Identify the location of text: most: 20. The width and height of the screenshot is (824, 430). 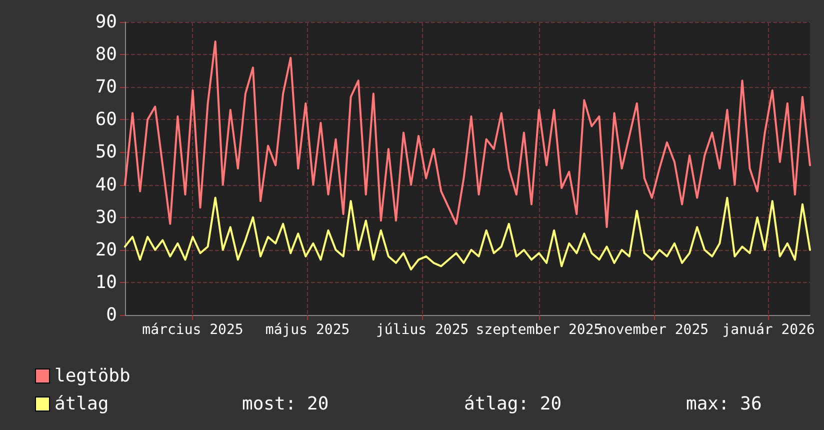
(285, 404).